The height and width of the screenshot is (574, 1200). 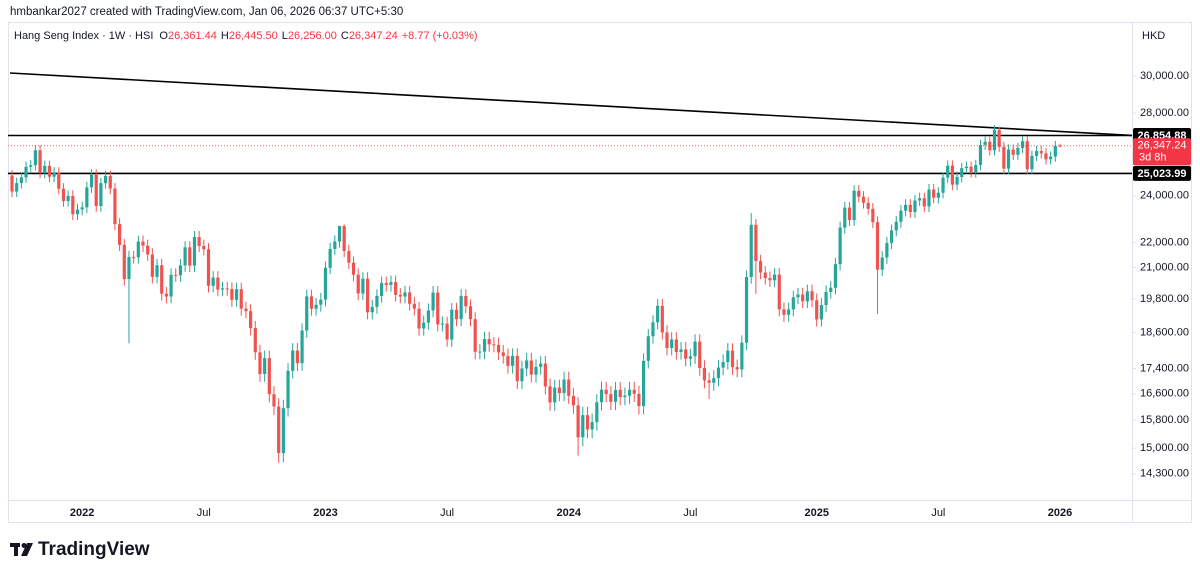 I want to click on y-tick-label: 16,600.00, so click(x=1164, y=394).